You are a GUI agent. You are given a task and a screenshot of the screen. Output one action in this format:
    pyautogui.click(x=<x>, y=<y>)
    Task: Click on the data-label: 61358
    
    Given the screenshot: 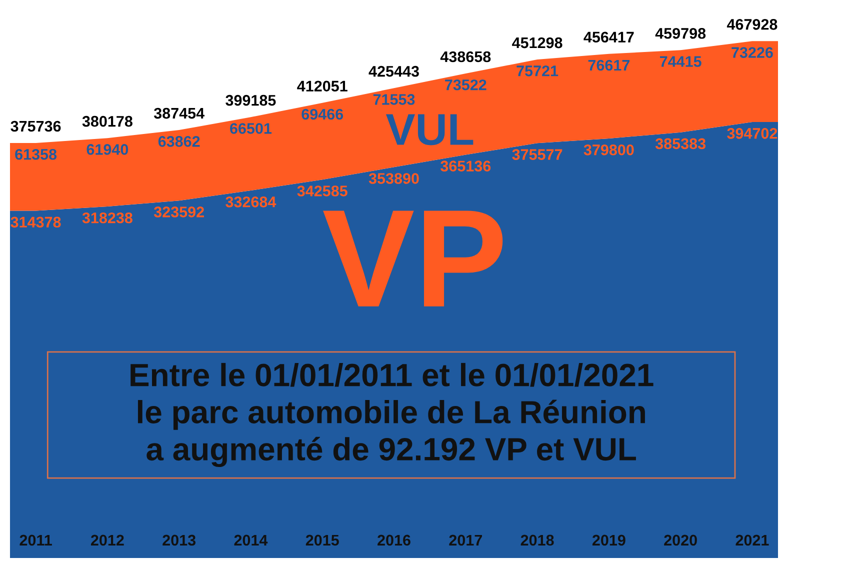 What is the action you would take?
    pyautogui.click(x=36, y=154)
    